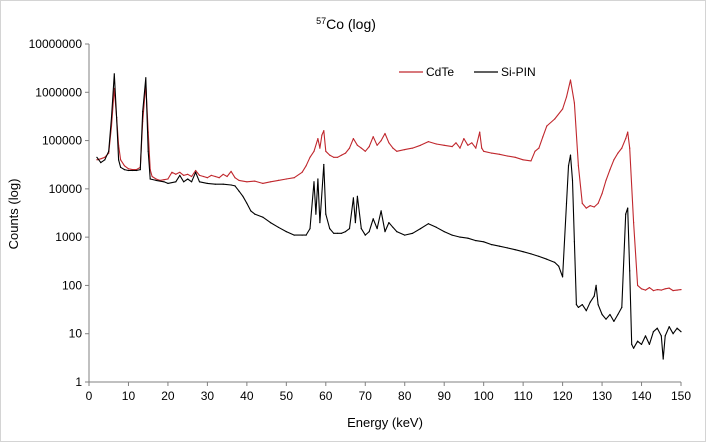 The image size is (706, 442). Describe the element at coordinates (405, 396) in the screenshot. I see `x-tick-label: 80` at that location.